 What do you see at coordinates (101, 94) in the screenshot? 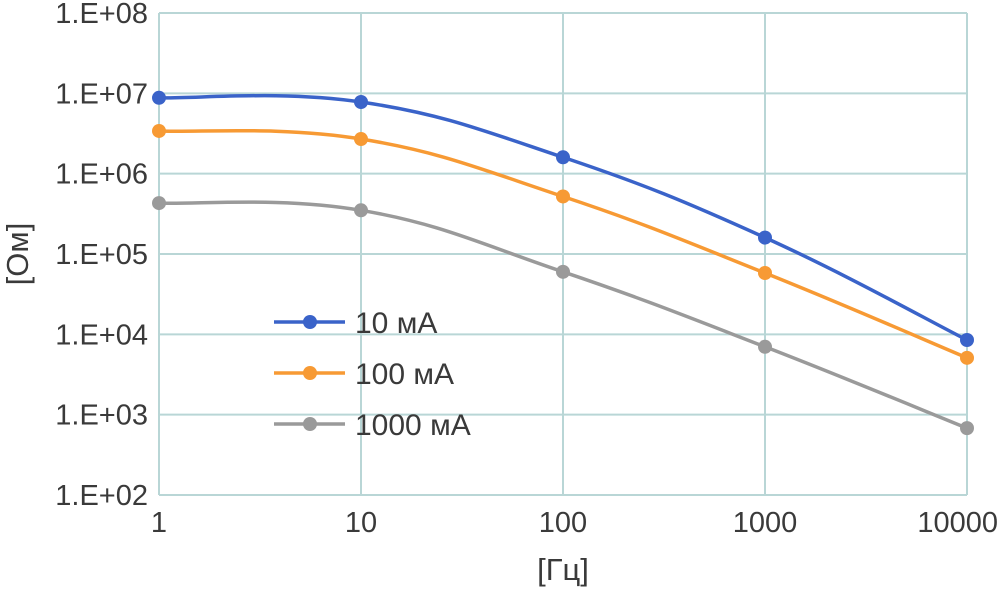
I see `y-tick-label: 1.E+07` at bounding box center [101, 94].